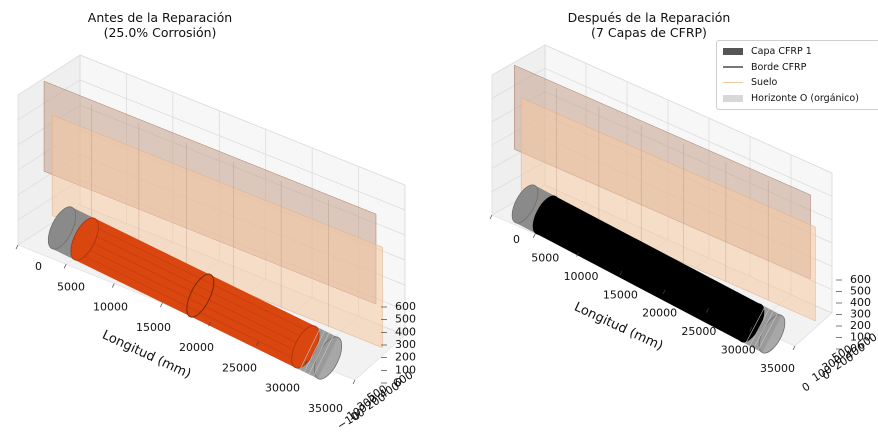  What do you see at coordinates (200, 295) in the screenshot?
I see `corrosion-ring` at bounding box center [200, 295].